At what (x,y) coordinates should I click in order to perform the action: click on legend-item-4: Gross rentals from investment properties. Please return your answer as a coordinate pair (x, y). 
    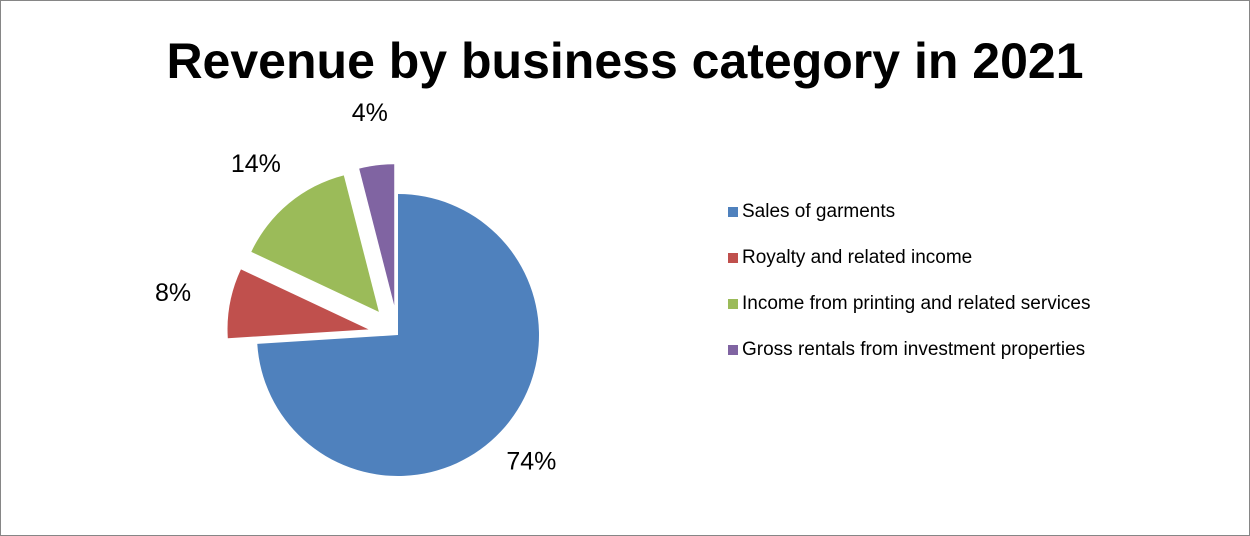
    Looking at the image, I should click on (909, 349).